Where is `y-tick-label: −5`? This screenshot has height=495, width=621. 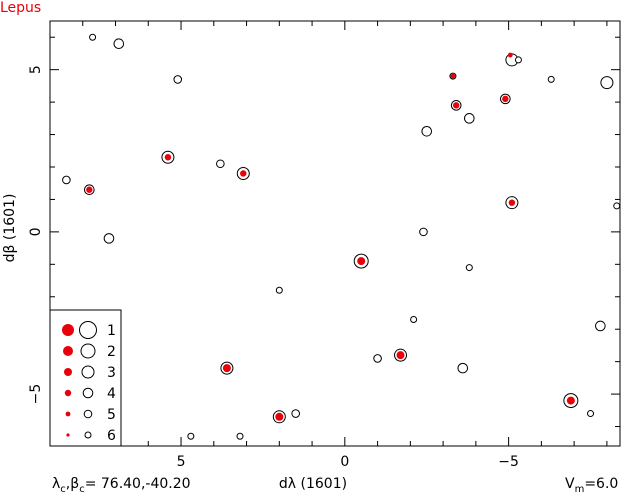 y-tick-label: −5 is located at coordinates (36, 394).